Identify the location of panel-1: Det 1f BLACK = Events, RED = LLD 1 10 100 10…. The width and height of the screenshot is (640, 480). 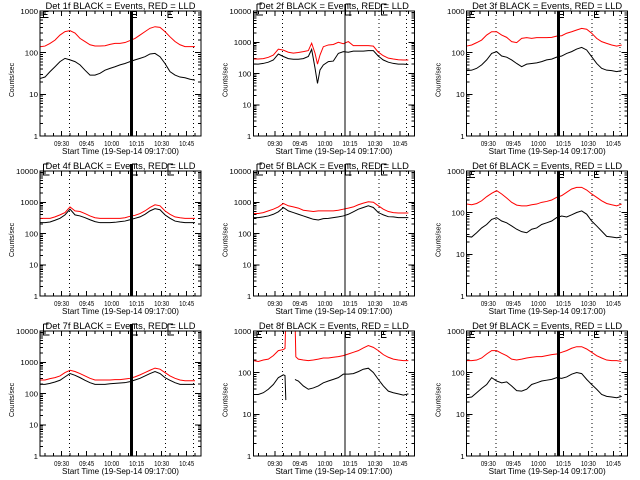
(104, 78).